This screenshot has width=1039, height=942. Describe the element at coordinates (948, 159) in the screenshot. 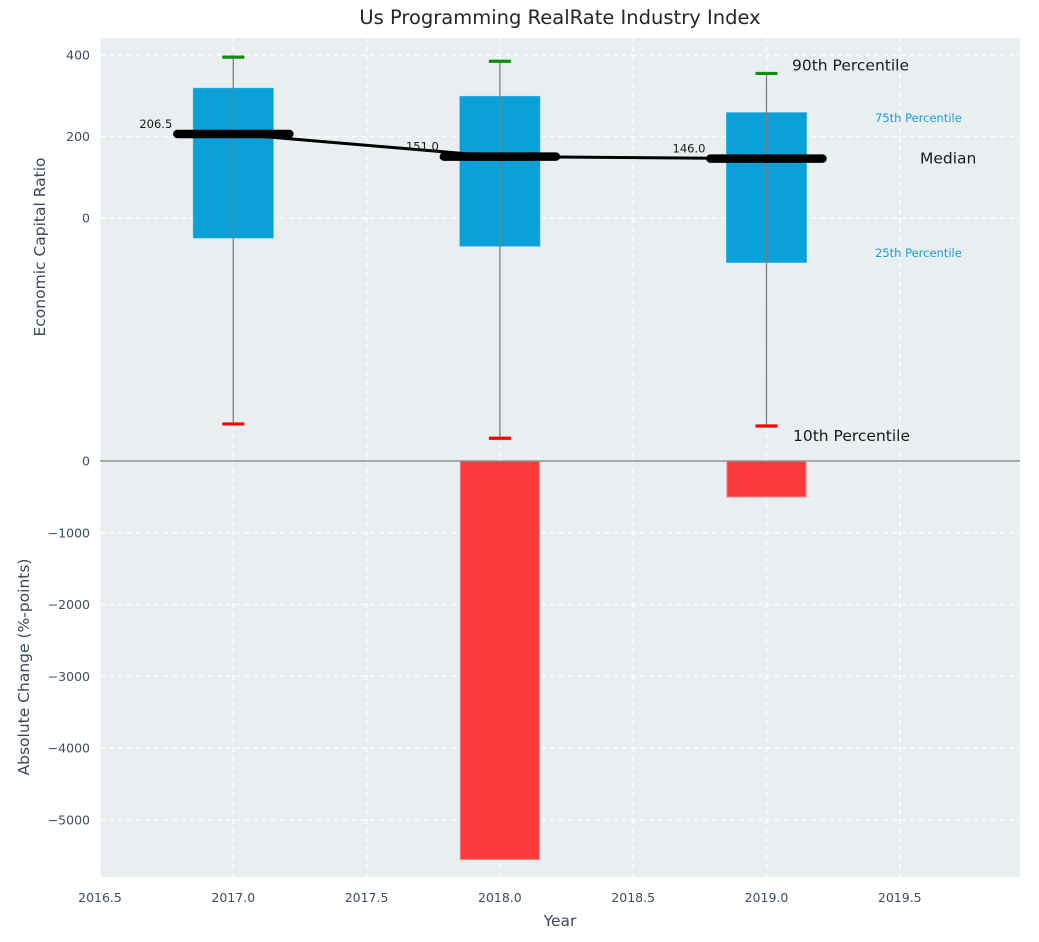

I see `annotation-median-percentile-label: Median` at that location.